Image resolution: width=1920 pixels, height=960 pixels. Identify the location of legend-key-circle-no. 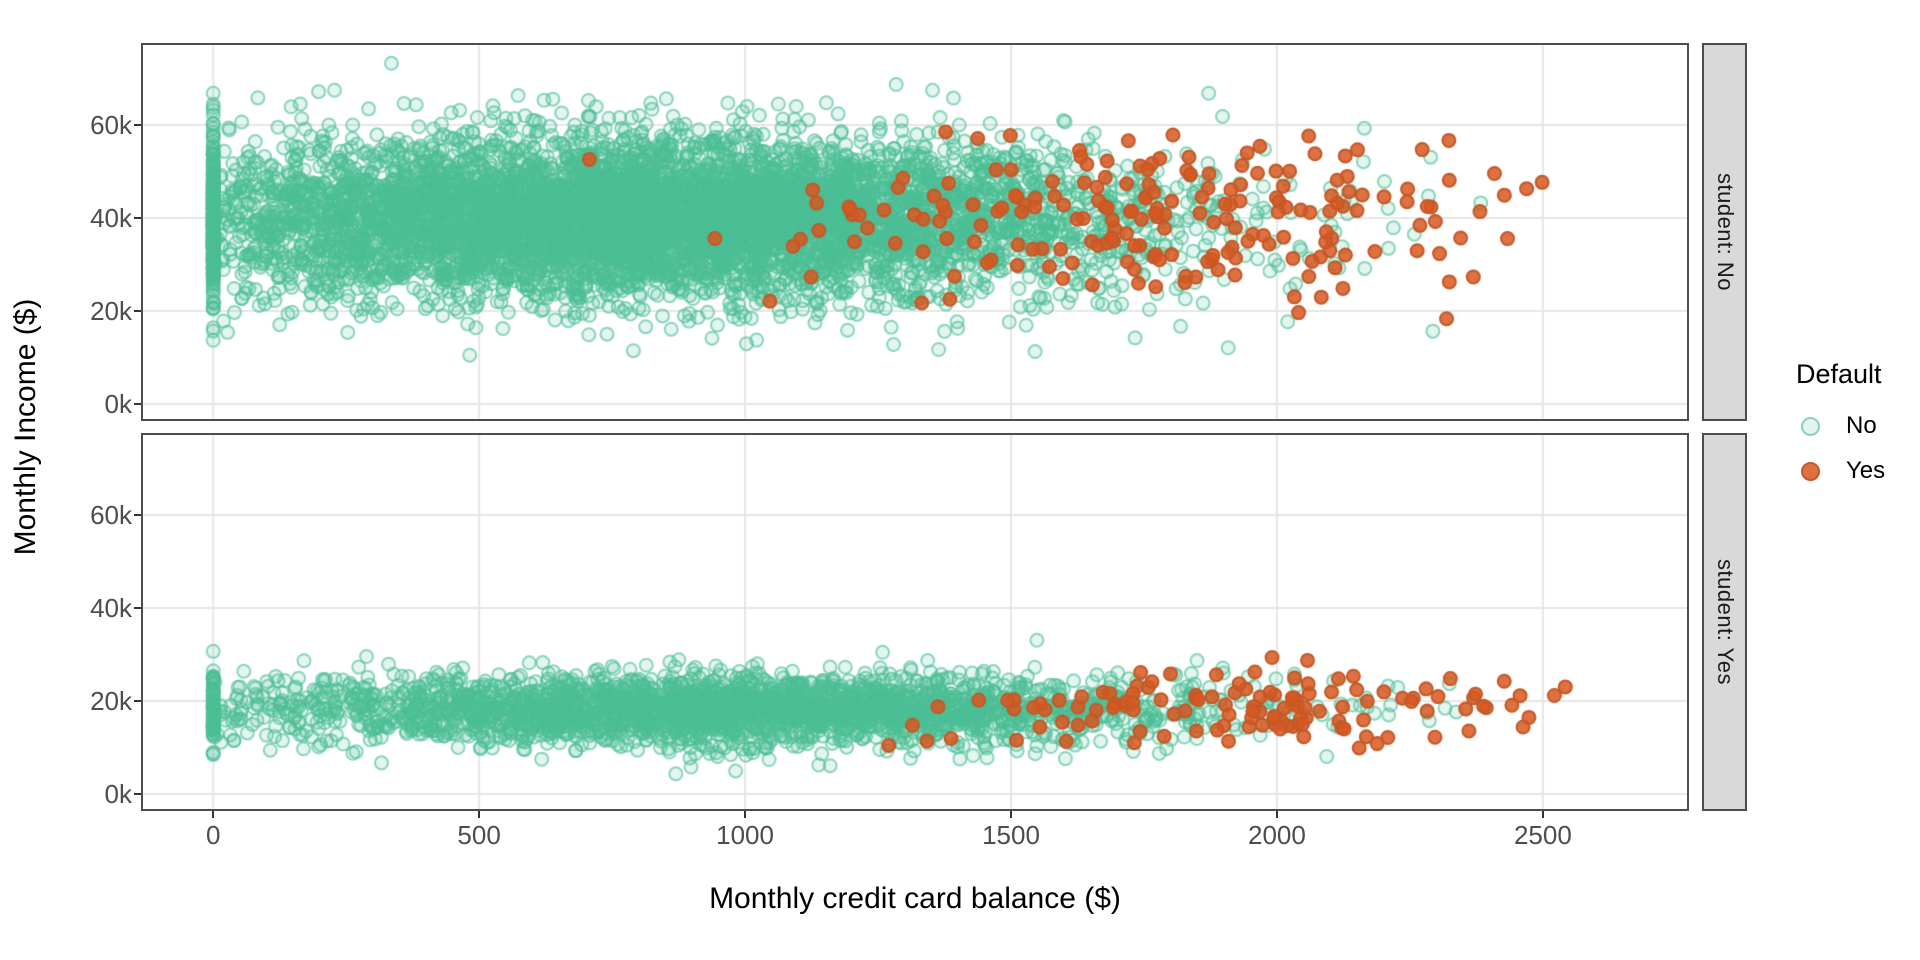
(1810, 426).